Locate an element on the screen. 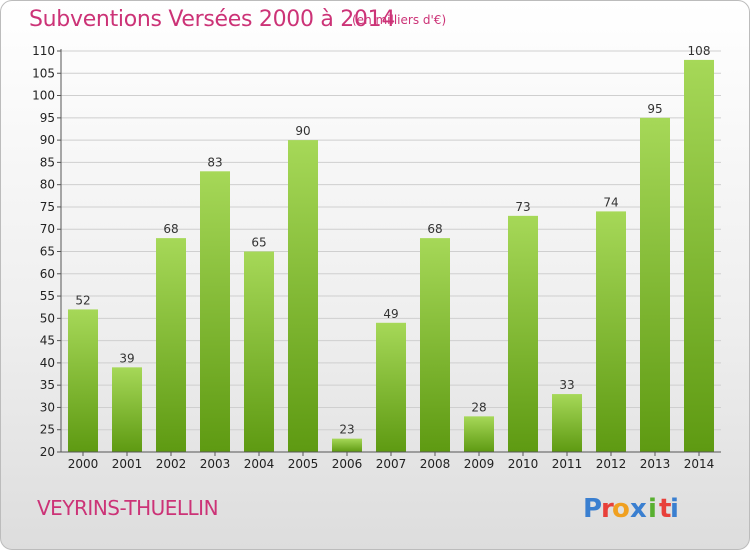 The width and height of the screenshot is (750, 550). bar-2008 is located at coordinates (435, 345).